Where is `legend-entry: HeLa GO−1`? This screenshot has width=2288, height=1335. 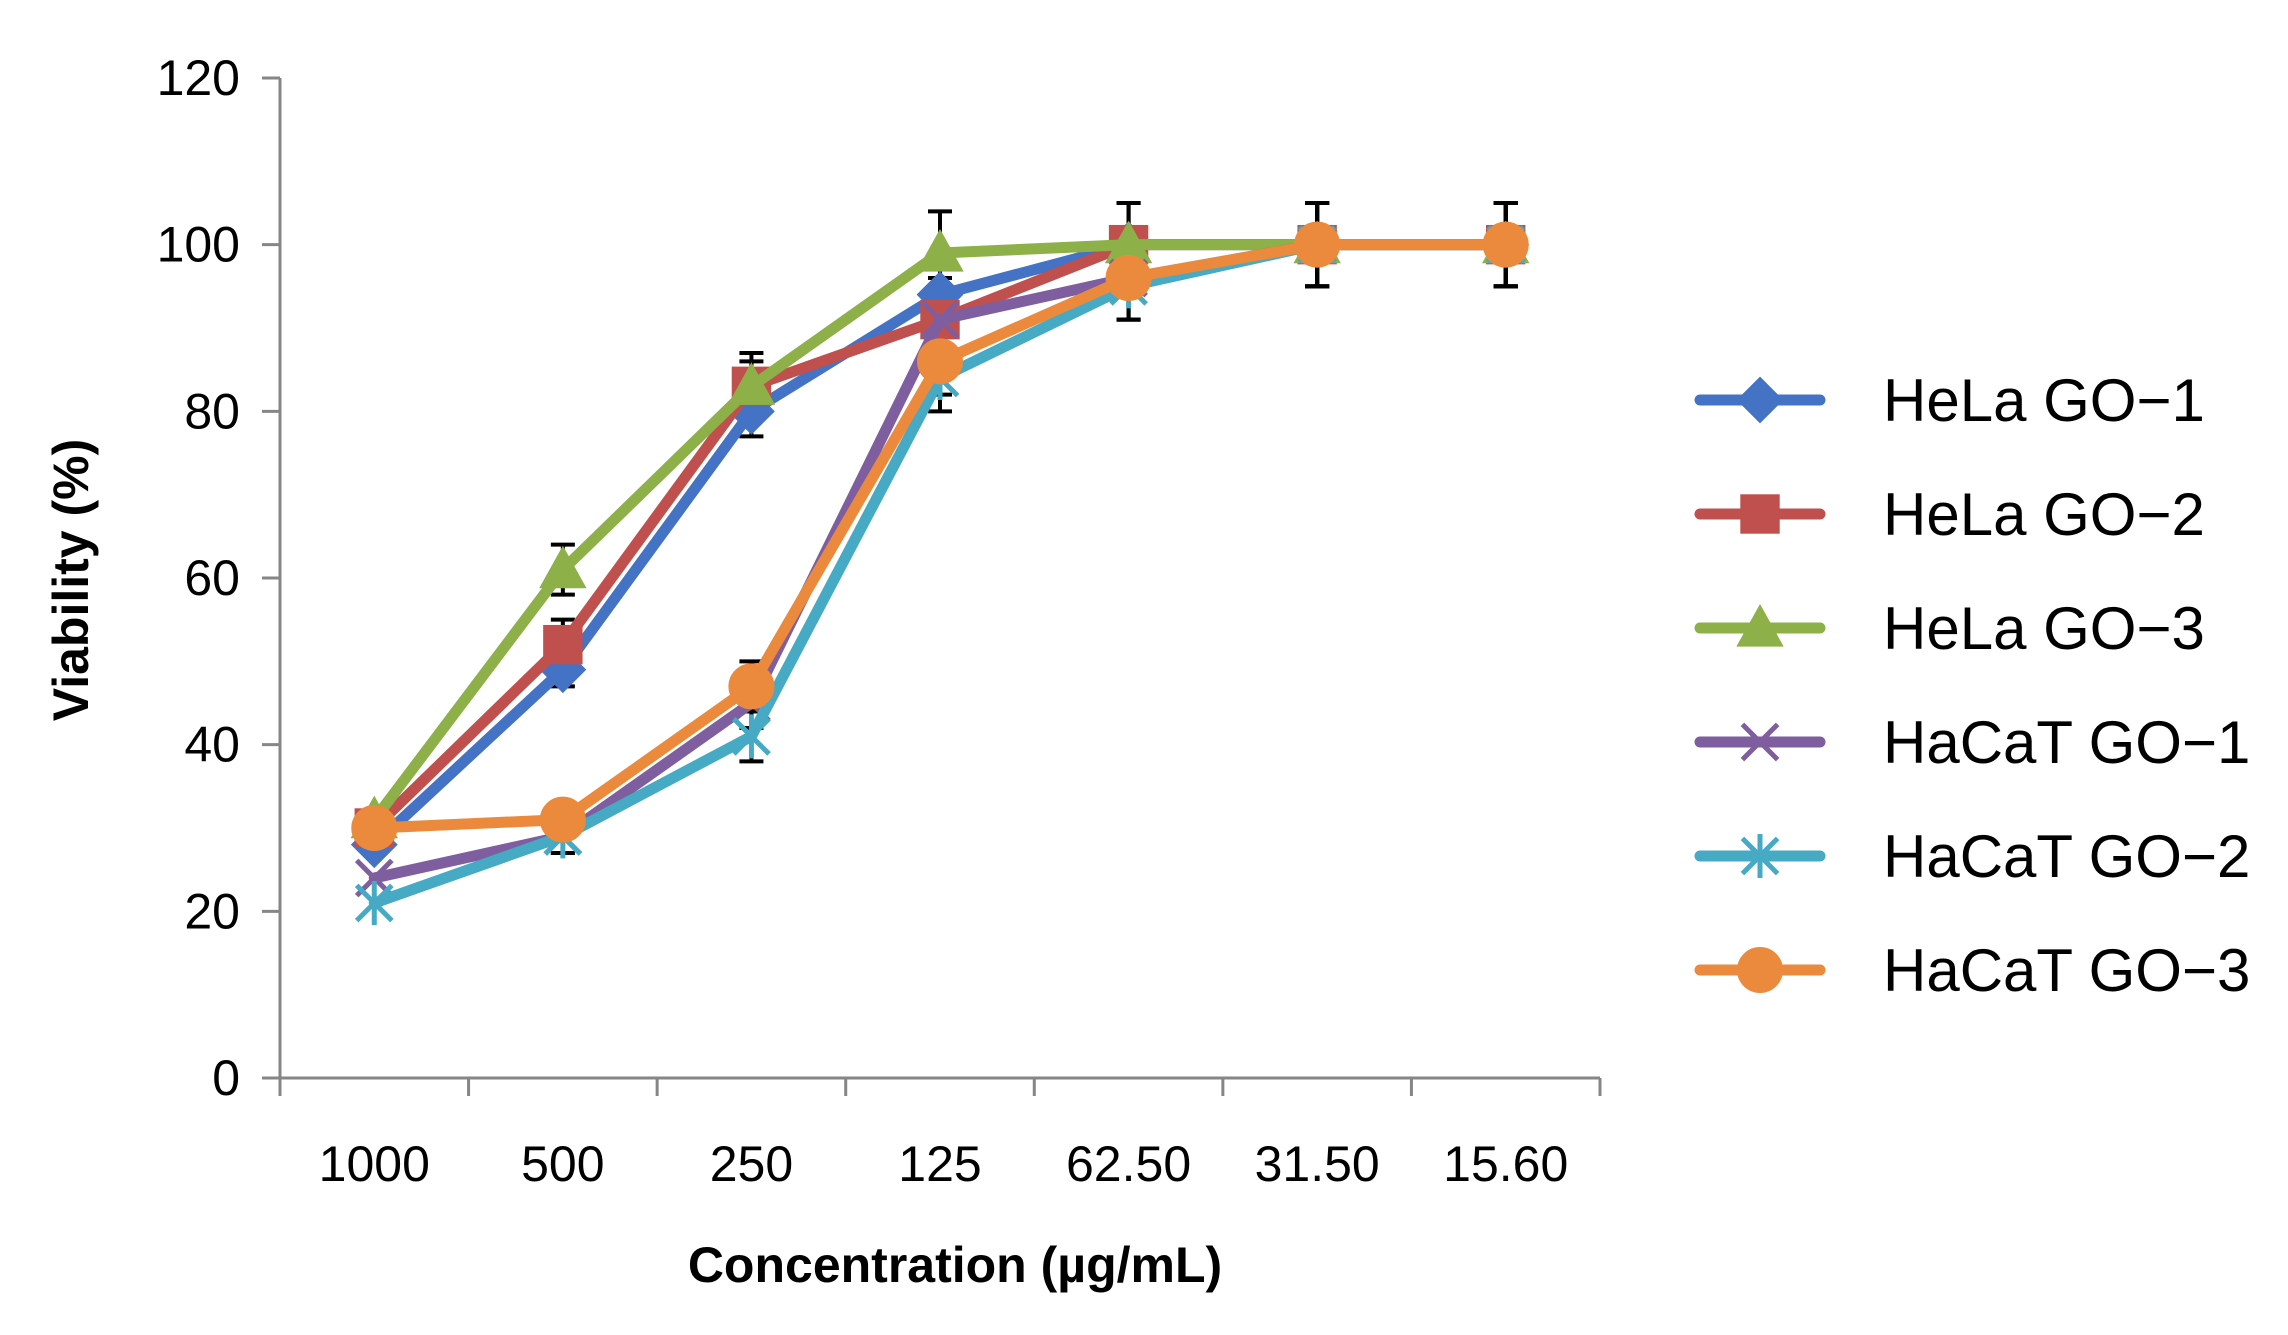
legend-entry: HeLa GO−1 is located at coordinates (1949, 400).